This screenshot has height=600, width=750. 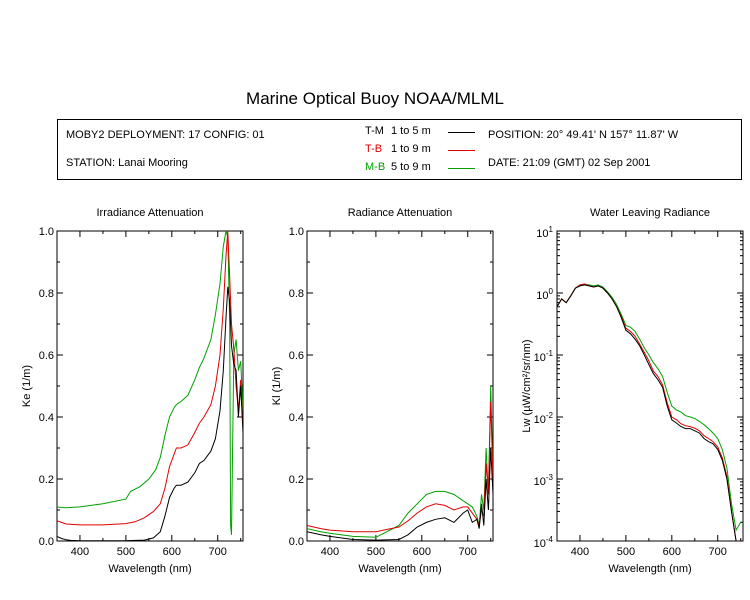 What do you see at coordinates (375, 98) in the screenshot?
I see `page-title: Marine Optical Buoy NOAA/MLML` at bounding box center [375, 98].